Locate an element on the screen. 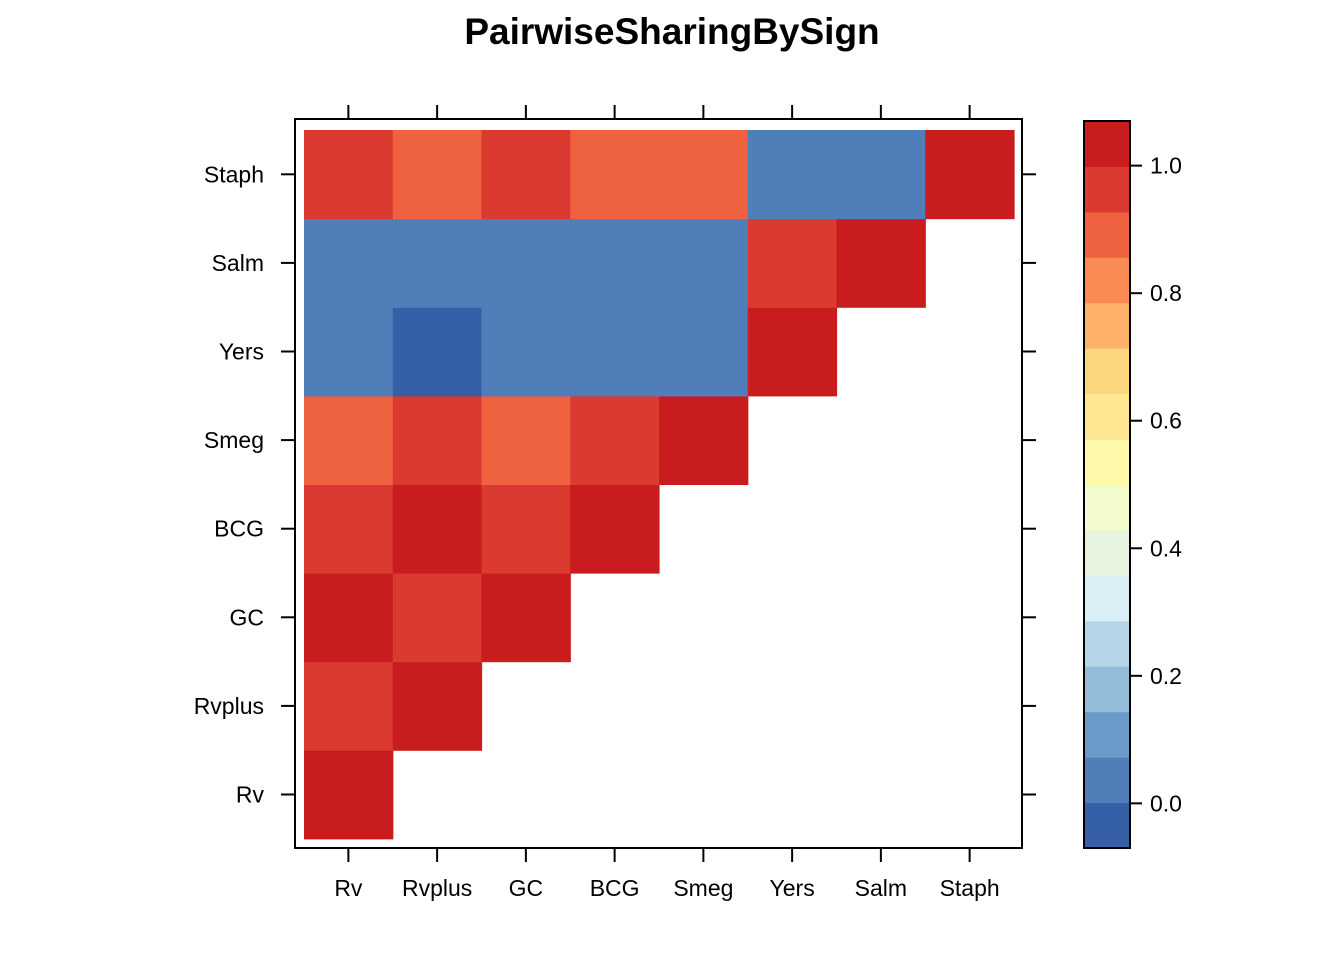 This screenshot has height=965, width=1344. x-tick-label: Yers is located at coordinates (792, 888).